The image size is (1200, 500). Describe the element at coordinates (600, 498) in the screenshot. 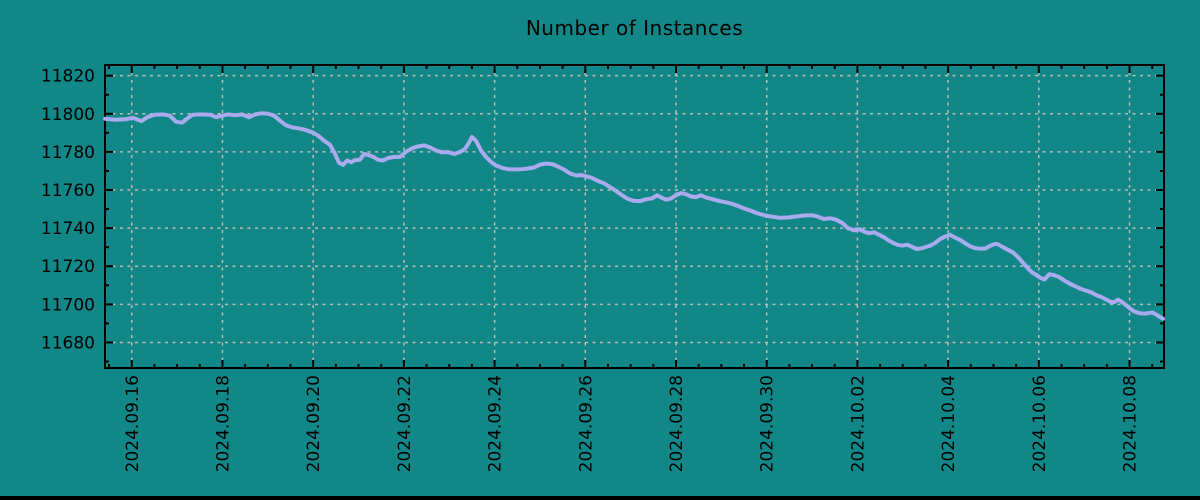

I see `bottom-bar` at that location.